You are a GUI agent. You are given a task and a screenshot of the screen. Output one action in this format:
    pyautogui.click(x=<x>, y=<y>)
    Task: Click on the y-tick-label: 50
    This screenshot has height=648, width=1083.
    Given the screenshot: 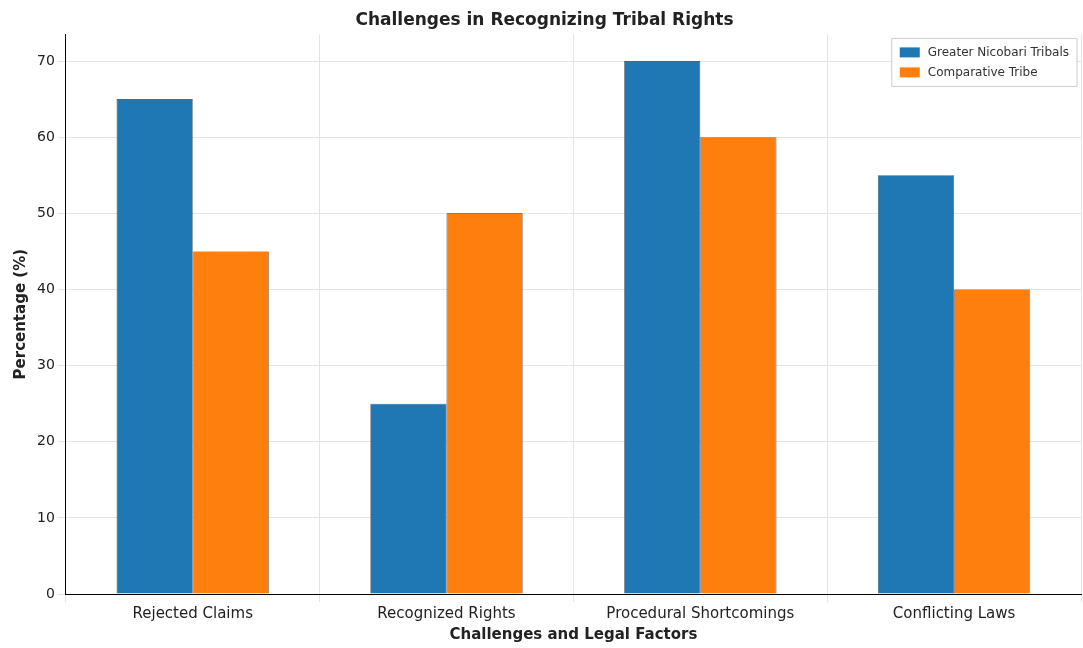 What is the action you would take?
    pyautogui.click(x=45, y=211)
    